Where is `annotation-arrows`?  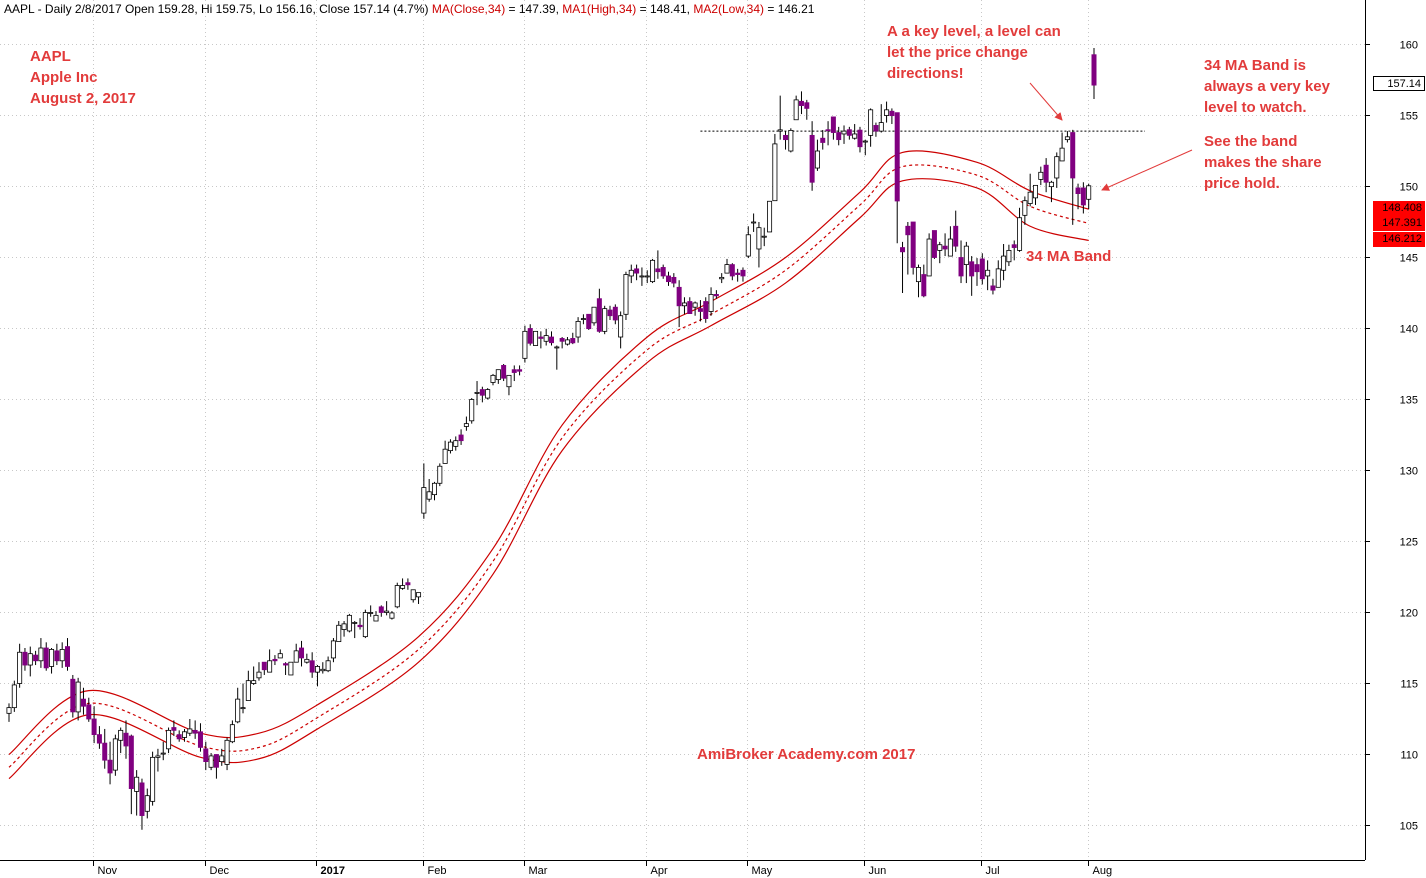 annotation-arrows is located at coordinates (1111, 136).